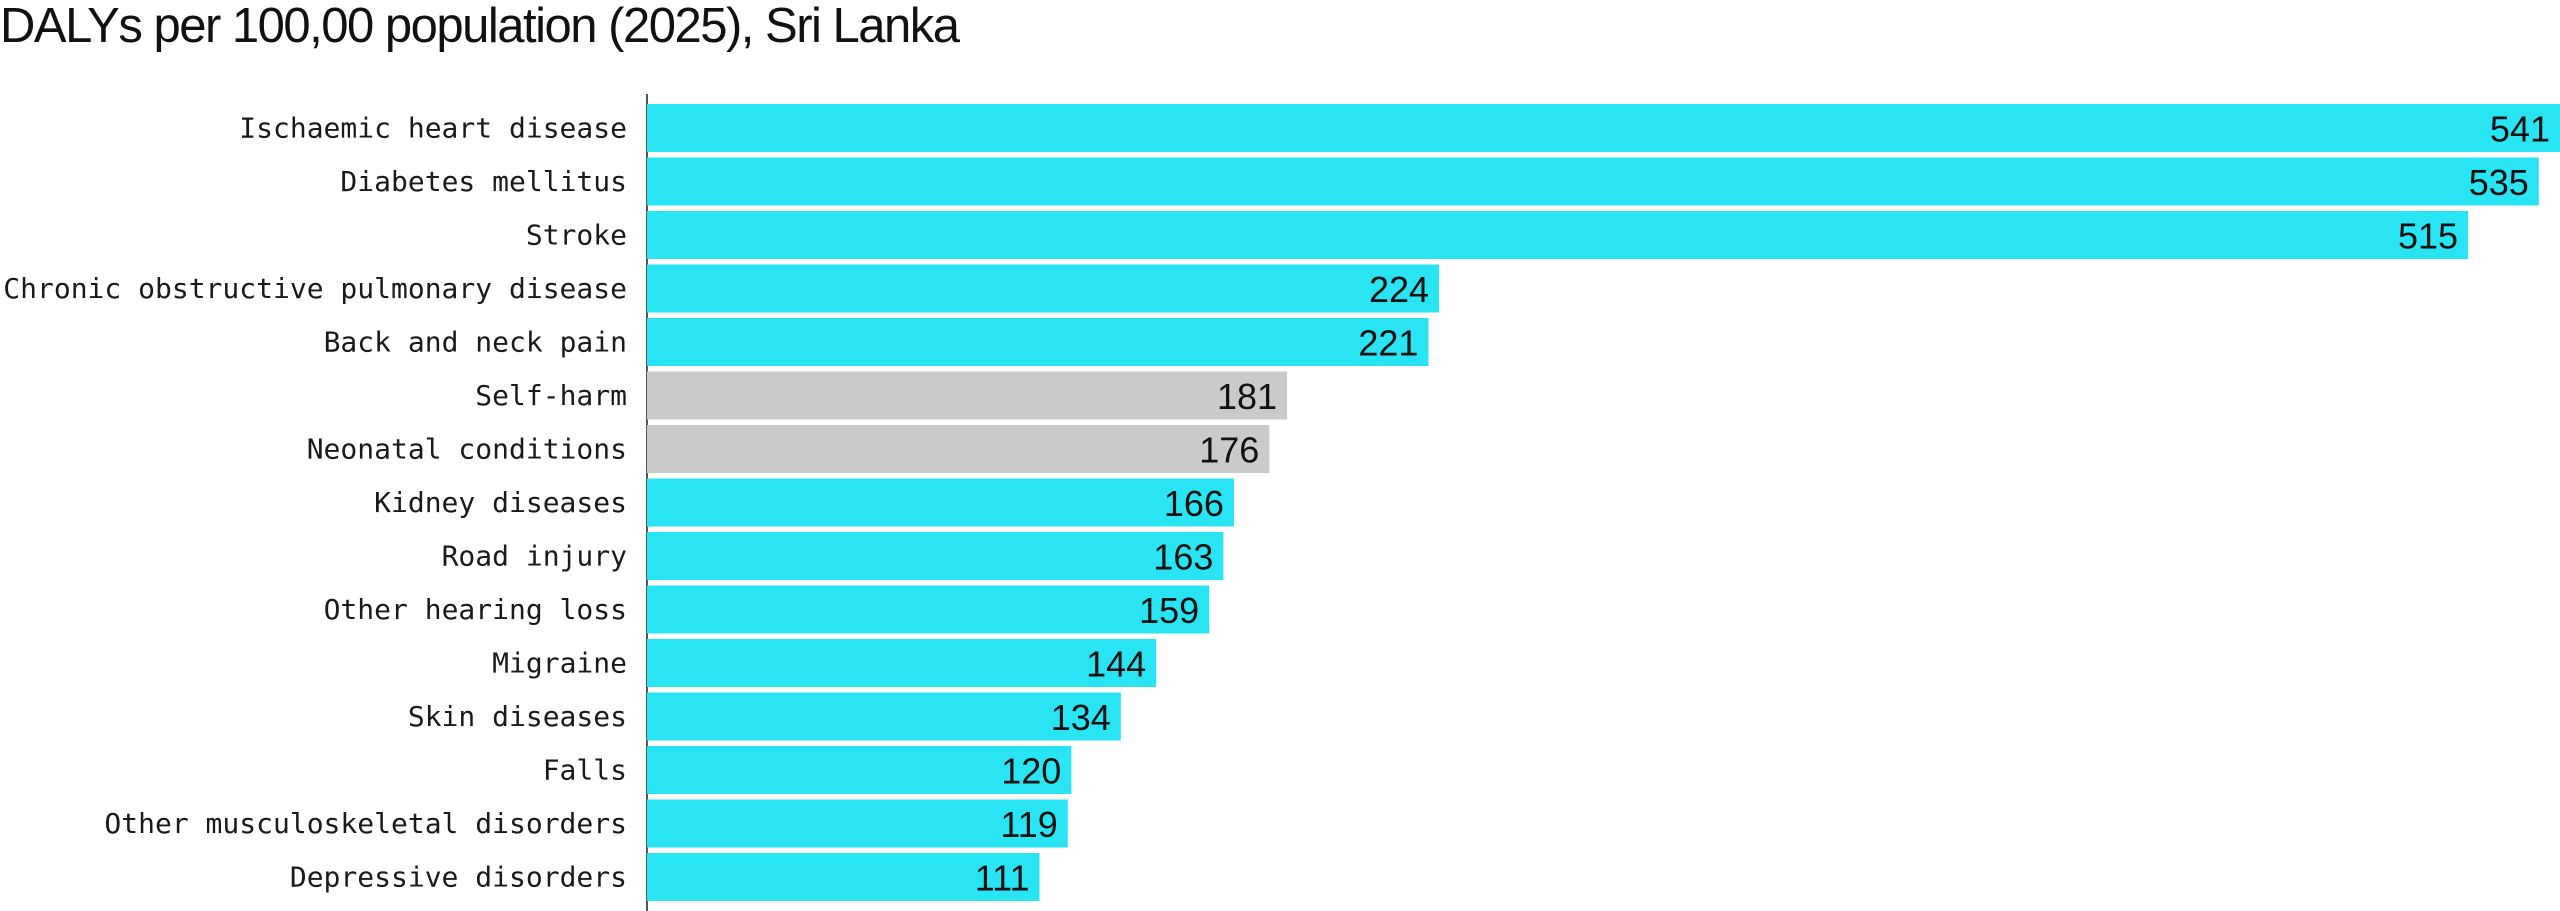 The height and width of the screenshot is (911, 2560). Describe the element at coordinates (1116, 664) in the screenshot. I see `value-label: 144` at that location.